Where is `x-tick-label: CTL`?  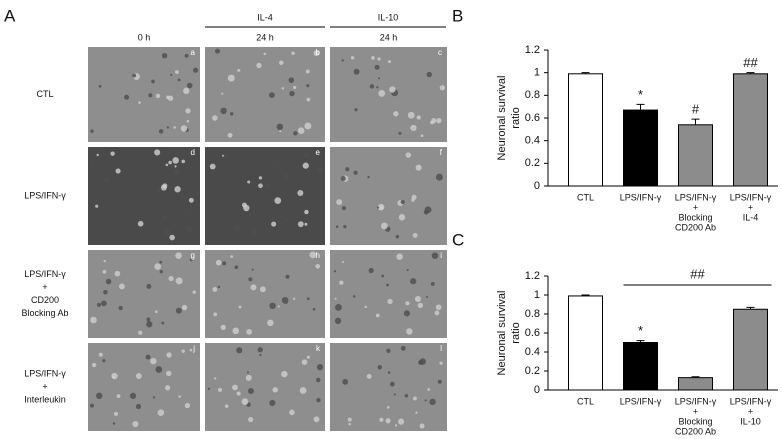 x-tick-label: CTL is located at coordinates (585, 401).